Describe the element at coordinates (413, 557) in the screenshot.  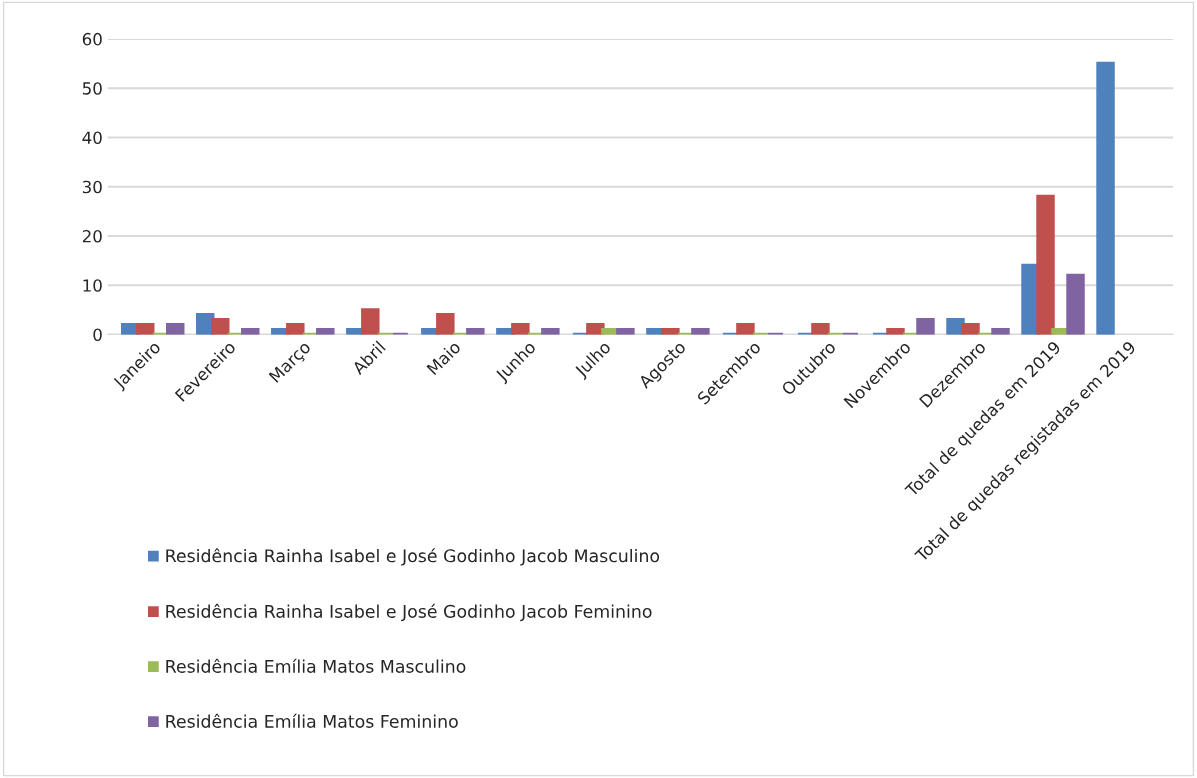
I see `legend-label: Residência Rainha Isabel e José Godinho Jacob Masculino` at that location.